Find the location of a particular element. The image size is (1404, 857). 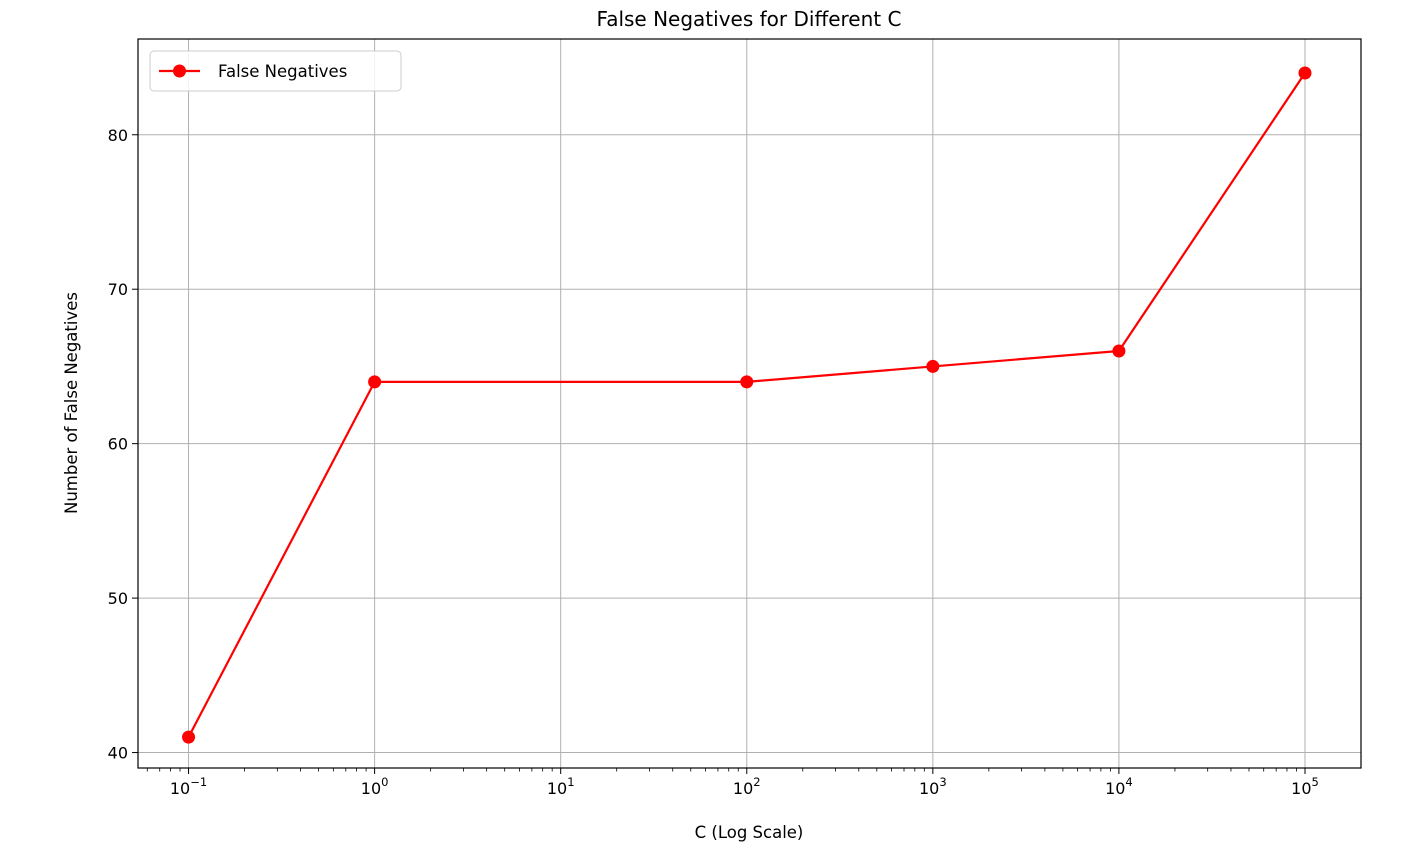

x-tick-label: 10⁰ is located at coordinates (375, 786).